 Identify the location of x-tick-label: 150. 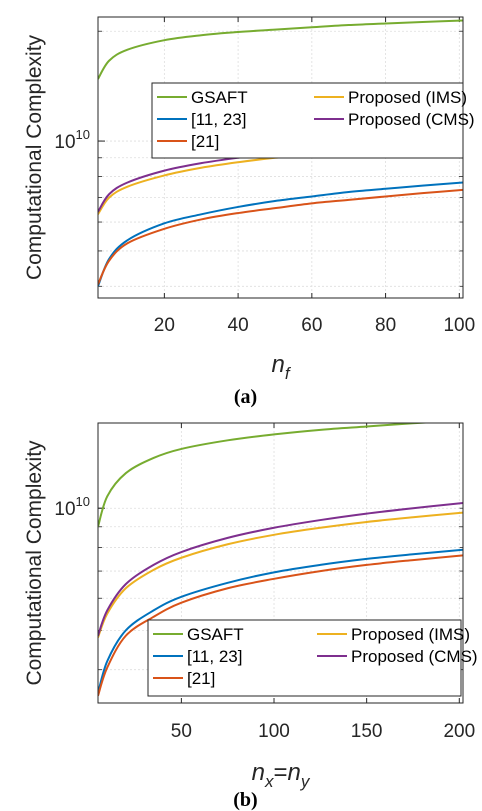
(367, 731).